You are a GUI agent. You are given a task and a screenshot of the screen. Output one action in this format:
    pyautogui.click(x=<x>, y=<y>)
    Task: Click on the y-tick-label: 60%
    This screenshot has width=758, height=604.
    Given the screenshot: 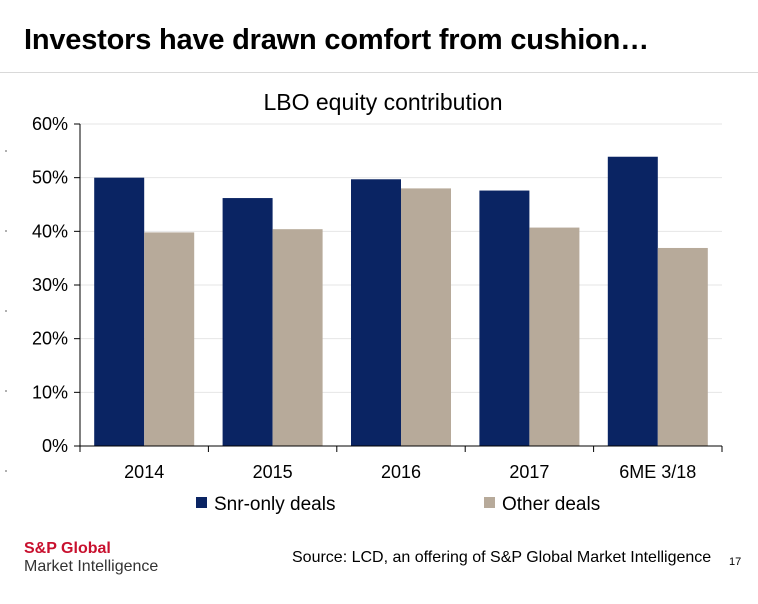 What is the action you would take?
    pyautogui.click(x=50, y=124)
    